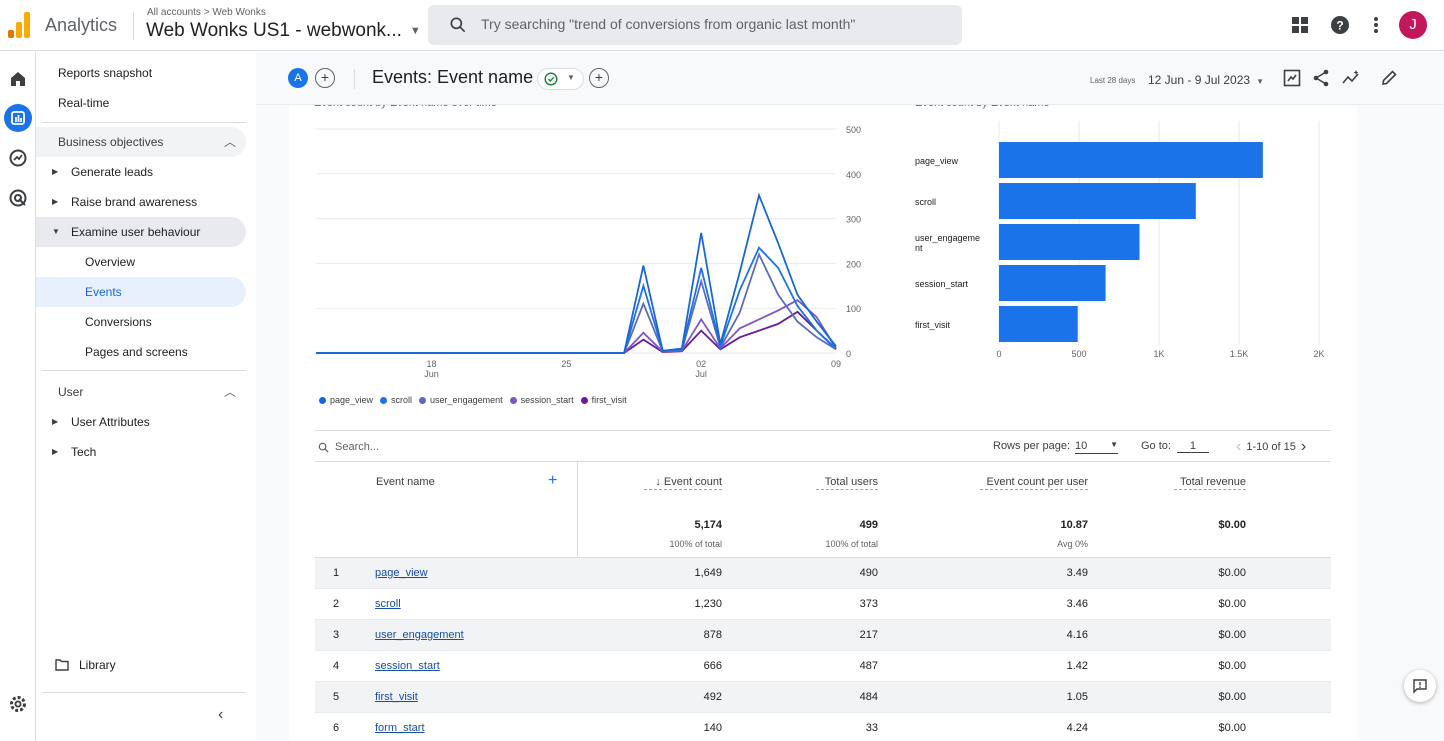  Describe the element at coordinates (461, 400) in the screenshot. I see `legend-item-user_engagement: user_engagement` at that location.